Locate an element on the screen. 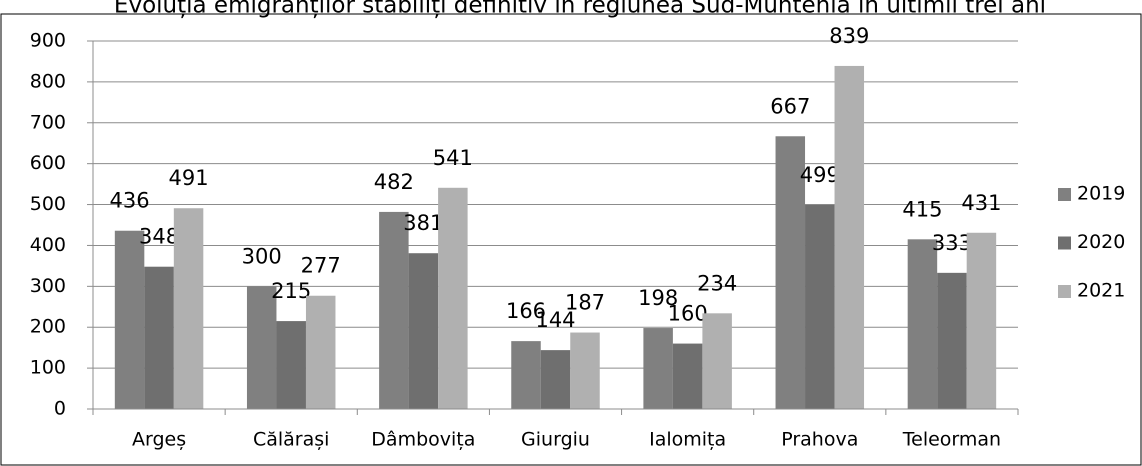 This screenshot has width=1142, height=466. data-label: 277 is located at coordinates (321, 266).